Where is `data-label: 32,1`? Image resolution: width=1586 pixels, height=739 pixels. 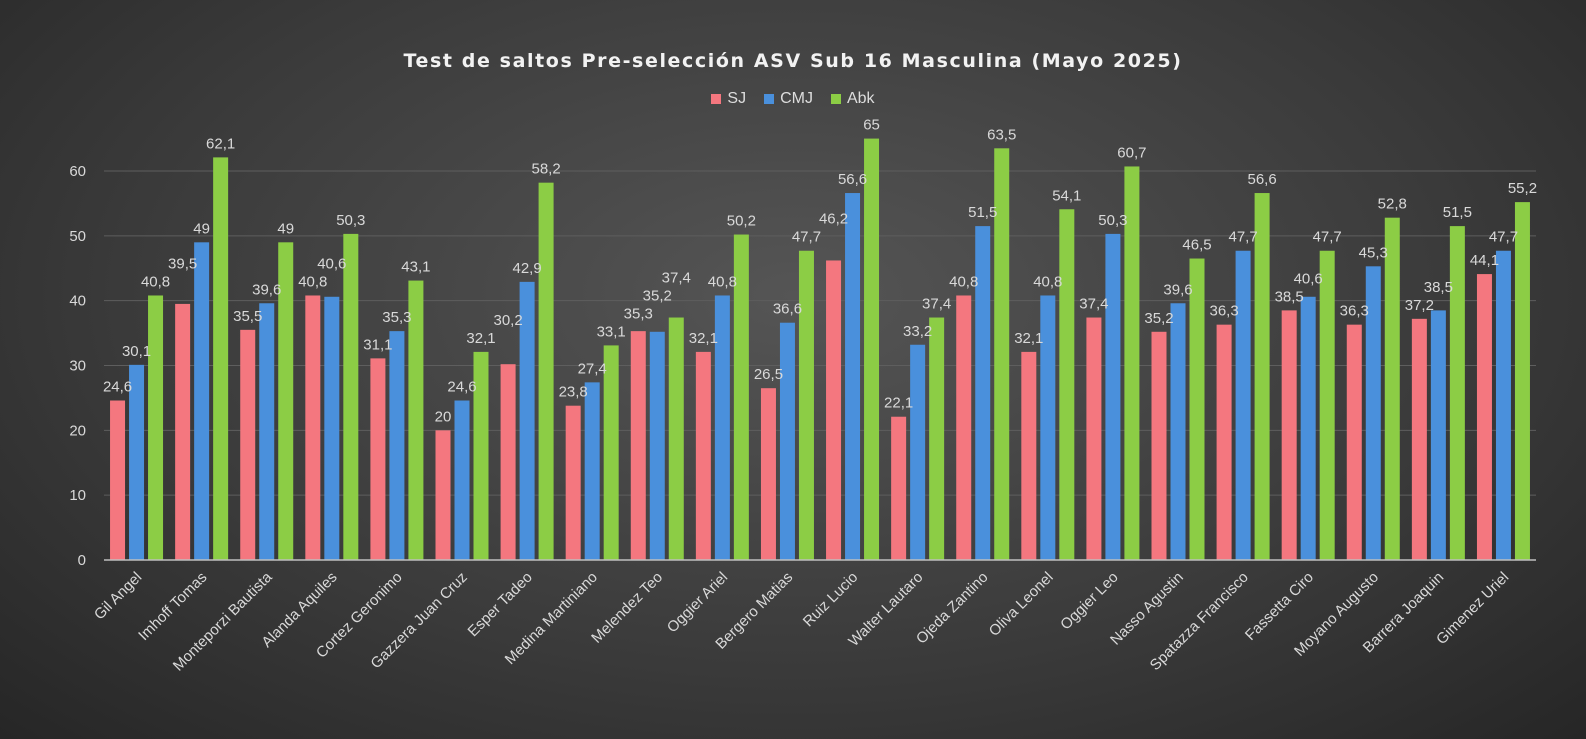
data-label: 32,1 is located at coordinates (1028, 338).